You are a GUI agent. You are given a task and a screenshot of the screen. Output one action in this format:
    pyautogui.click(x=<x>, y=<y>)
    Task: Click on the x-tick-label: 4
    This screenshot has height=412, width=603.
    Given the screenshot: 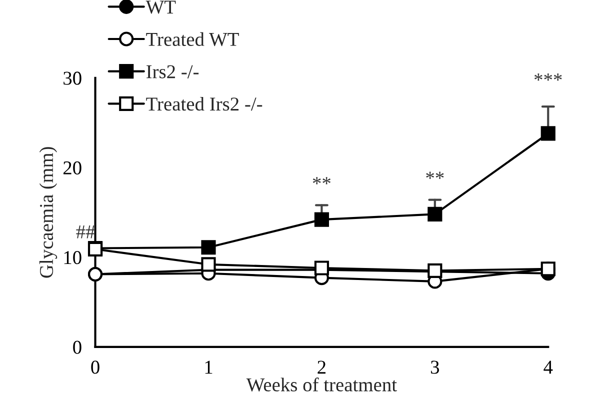 What is the action you would take?
    pyautogui.click(x=548, y=367)
    